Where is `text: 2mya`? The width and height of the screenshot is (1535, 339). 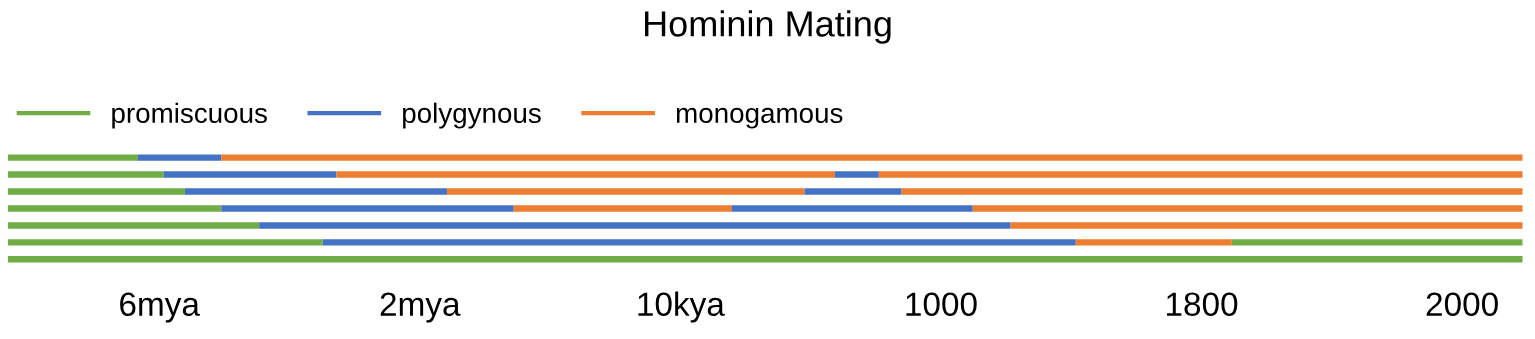
text: 2mya is located at coordinates (420, 307).